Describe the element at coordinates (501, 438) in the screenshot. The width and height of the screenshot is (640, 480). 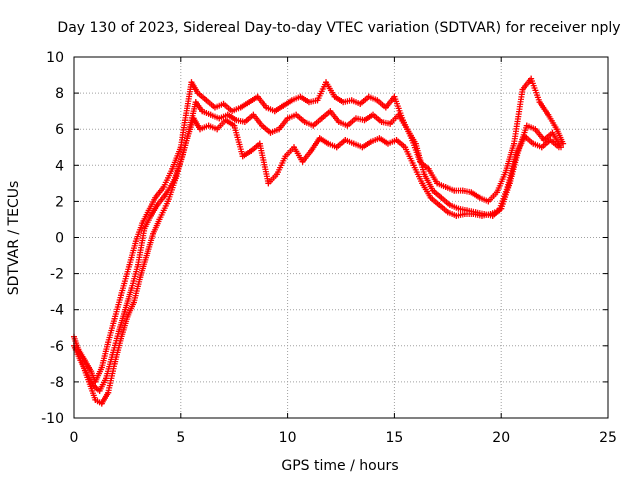
I see `x-tick-label: 20` at that location.